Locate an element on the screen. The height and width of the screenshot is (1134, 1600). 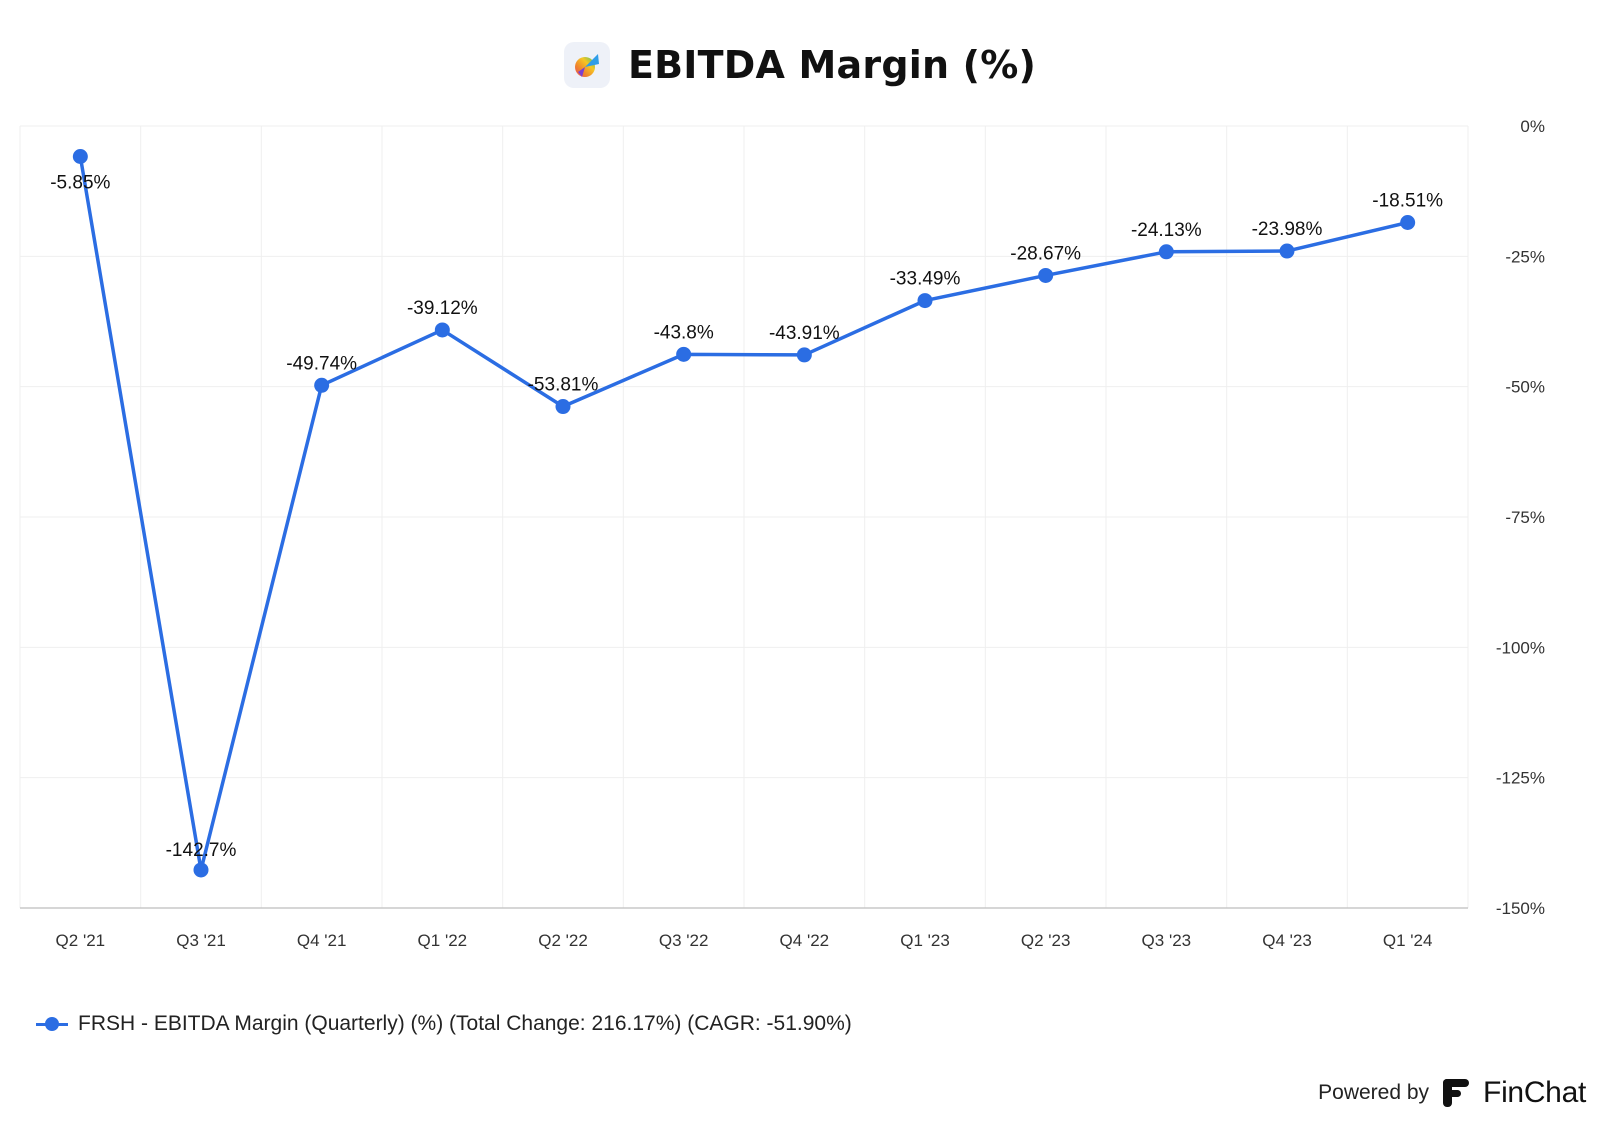
x-tick-label: Q1 '24 is located at coordinates (1408, 940).